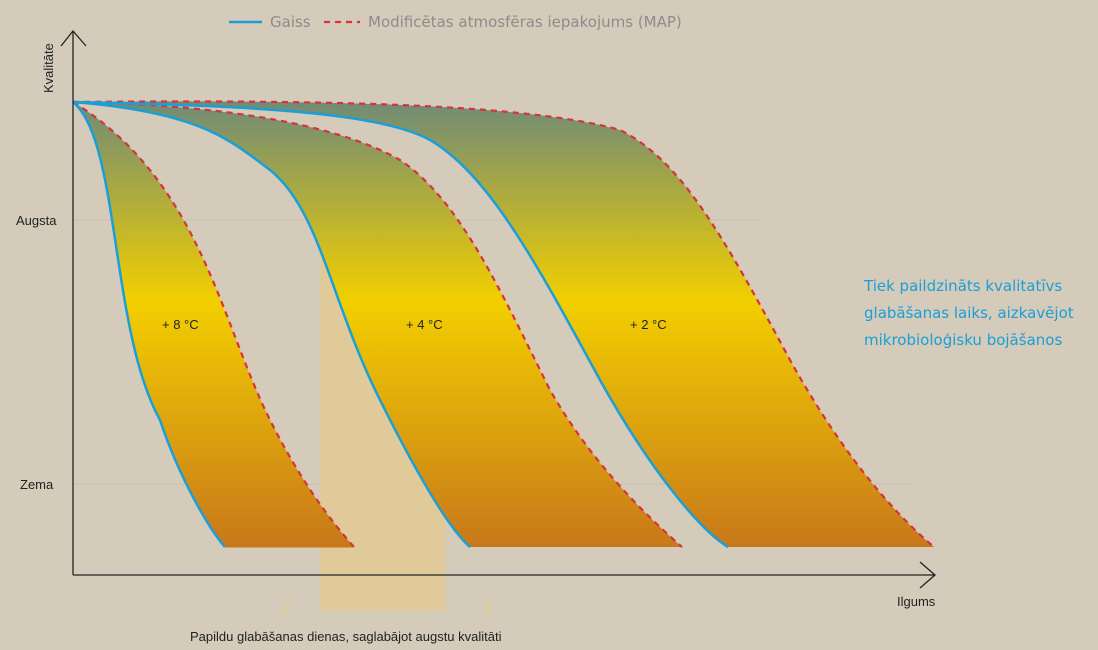 This screenshot has width=1098, height=650. What do you see at coordinates (648, 324) in the screenshot?
I see `band-label-2c: + 2 °C` at bounding box center [648, 324].